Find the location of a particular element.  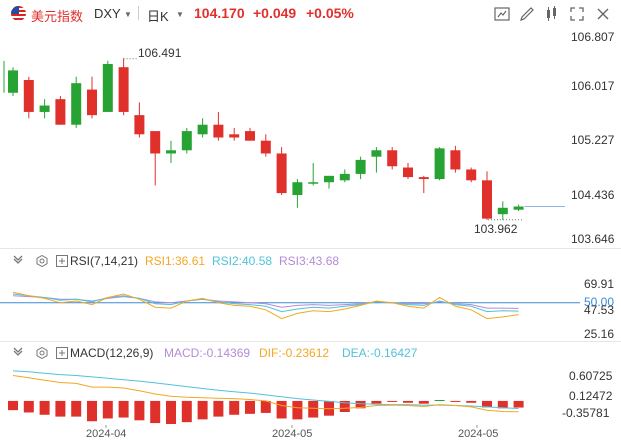

quote-header: 美元指数 DXY ▼ 日K ▼ 104.170 +0.049 +0.05% is located at coordinates (310, 13).